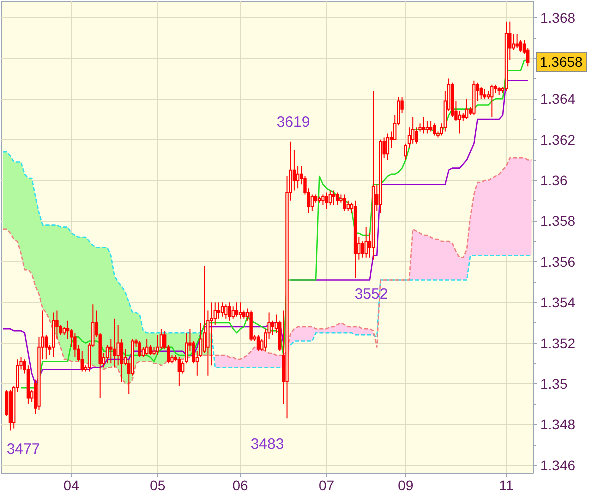 This screenshot has width=600, height=497. What do you see at coordinates (23, 449) in the screenshot?
I see `annotation: 3477` at bounding box center [23, 449].